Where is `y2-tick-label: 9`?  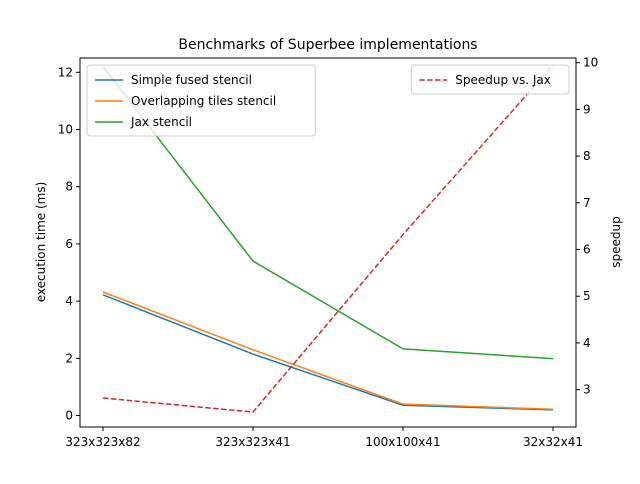
y2-tick-label: 9 is located at coordinates (587, 109).